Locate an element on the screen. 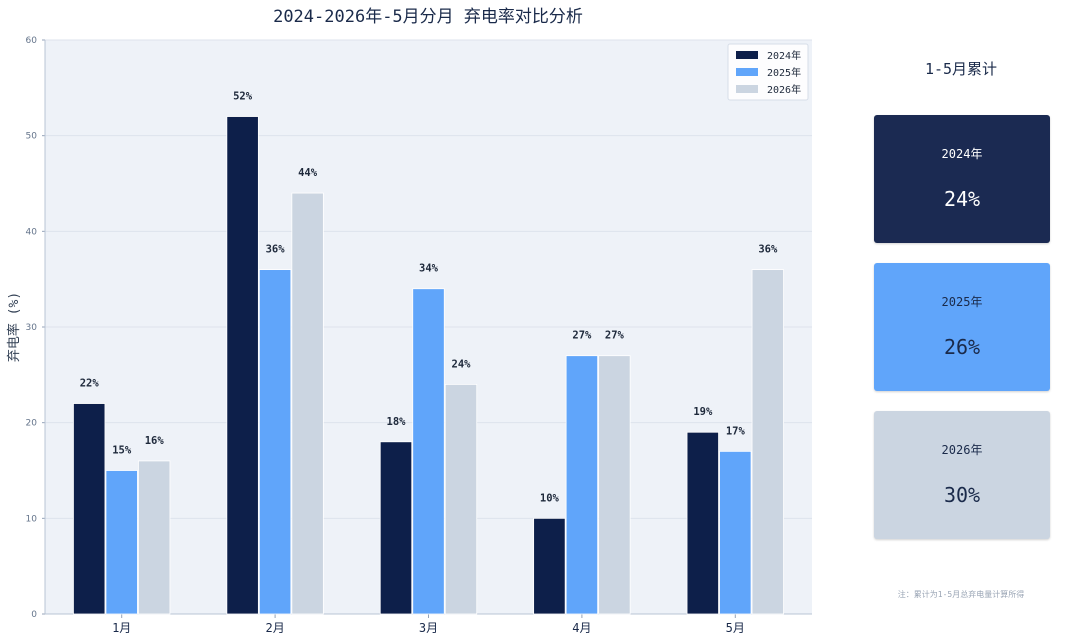  legend-label: 2025年 is located at coordinates (784, 72).